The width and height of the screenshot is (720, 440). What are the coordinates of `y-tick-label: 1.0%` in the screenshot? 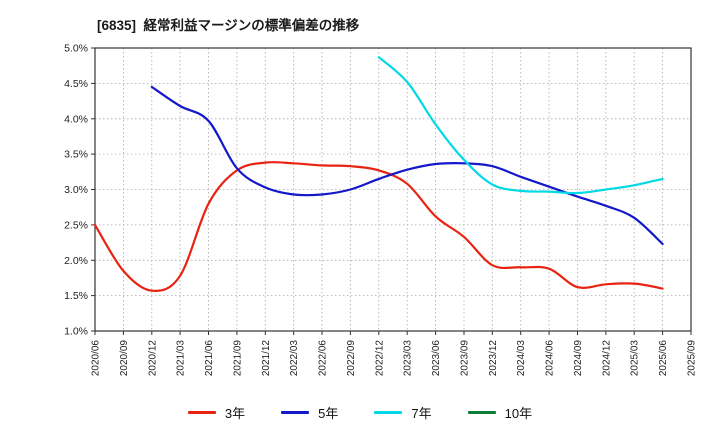 It's located at (76, 332).